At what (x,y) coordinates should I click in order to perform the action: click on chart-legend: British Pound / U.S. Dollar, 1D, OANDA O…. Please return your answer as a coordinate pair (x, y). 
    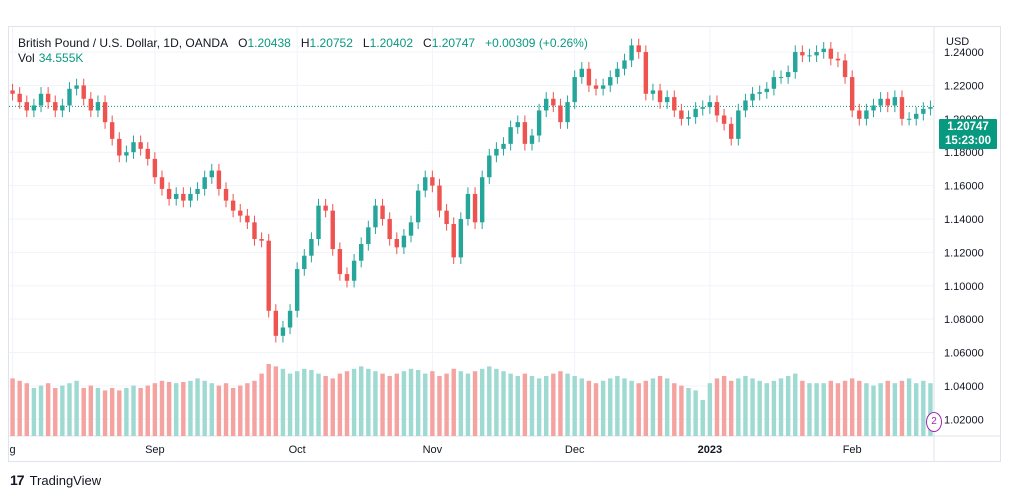
    Looking at the image, I should click on (303, 43).